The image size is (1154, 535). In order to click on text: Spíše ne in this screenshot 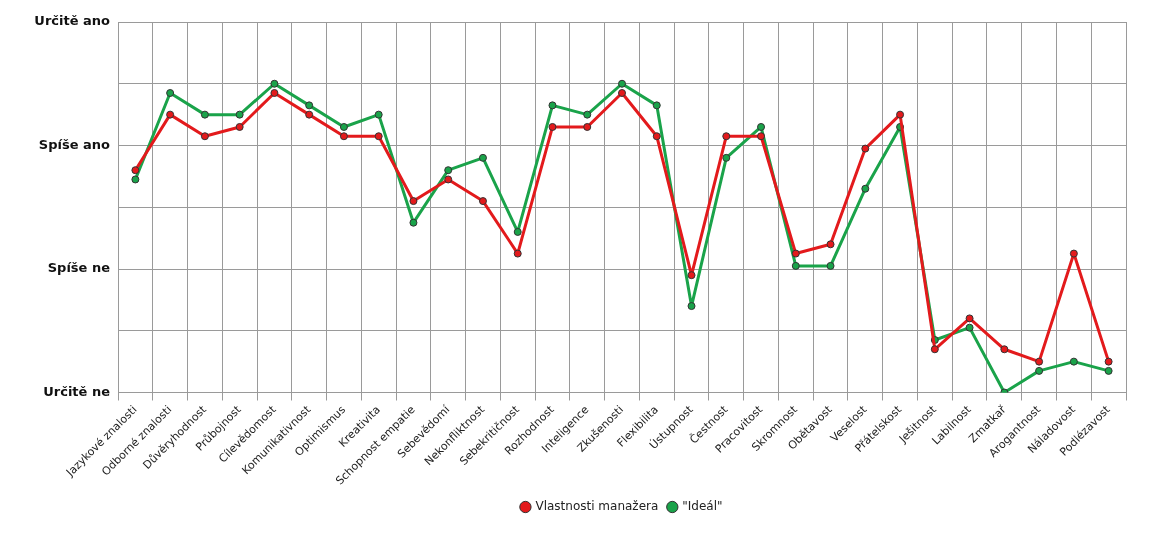, I will do `click(79, 268)`.